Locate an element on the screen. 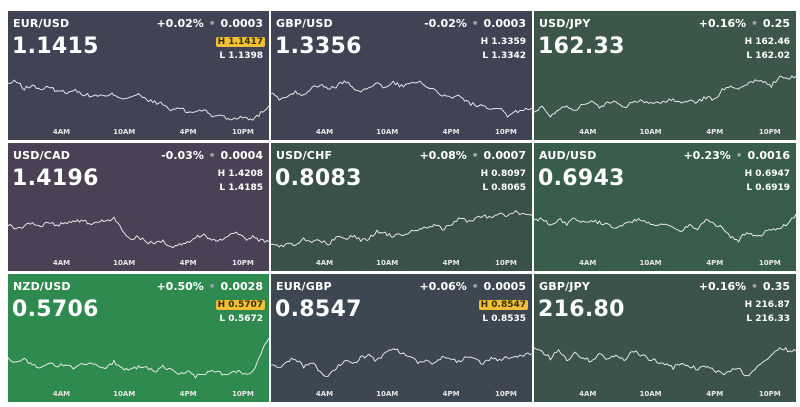 This screenshot has width=800, height=407. change-readout: +0.02% • 0.0003 is located at coordinates (209, 23).